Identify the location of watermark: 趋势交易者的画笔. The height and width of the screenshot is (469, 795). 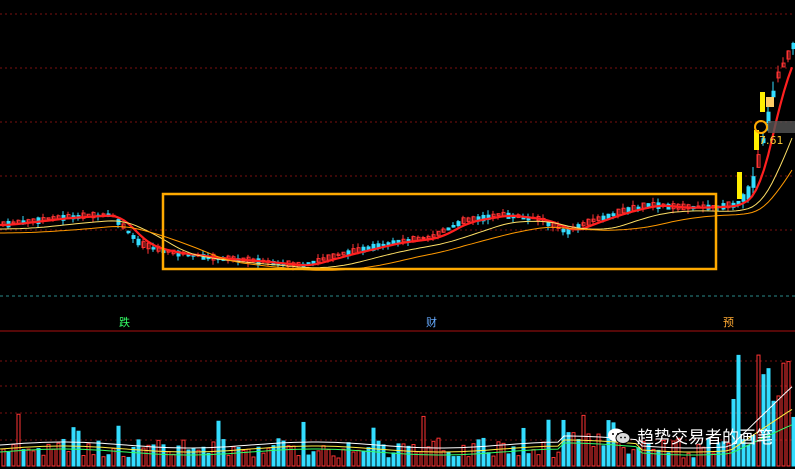
(690, 435).